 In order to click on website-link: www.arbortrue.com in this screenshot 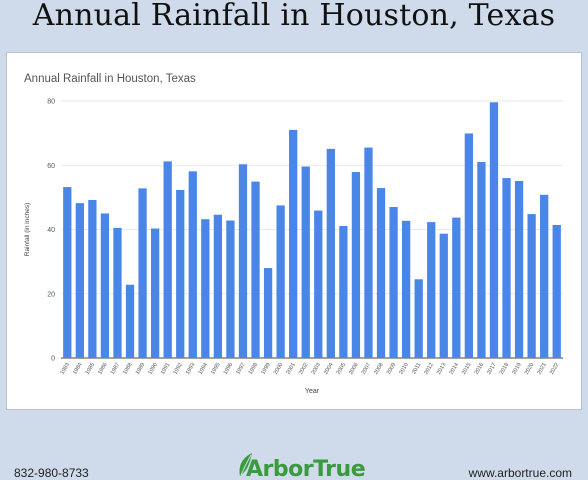, I will do `click(520, 473)`.